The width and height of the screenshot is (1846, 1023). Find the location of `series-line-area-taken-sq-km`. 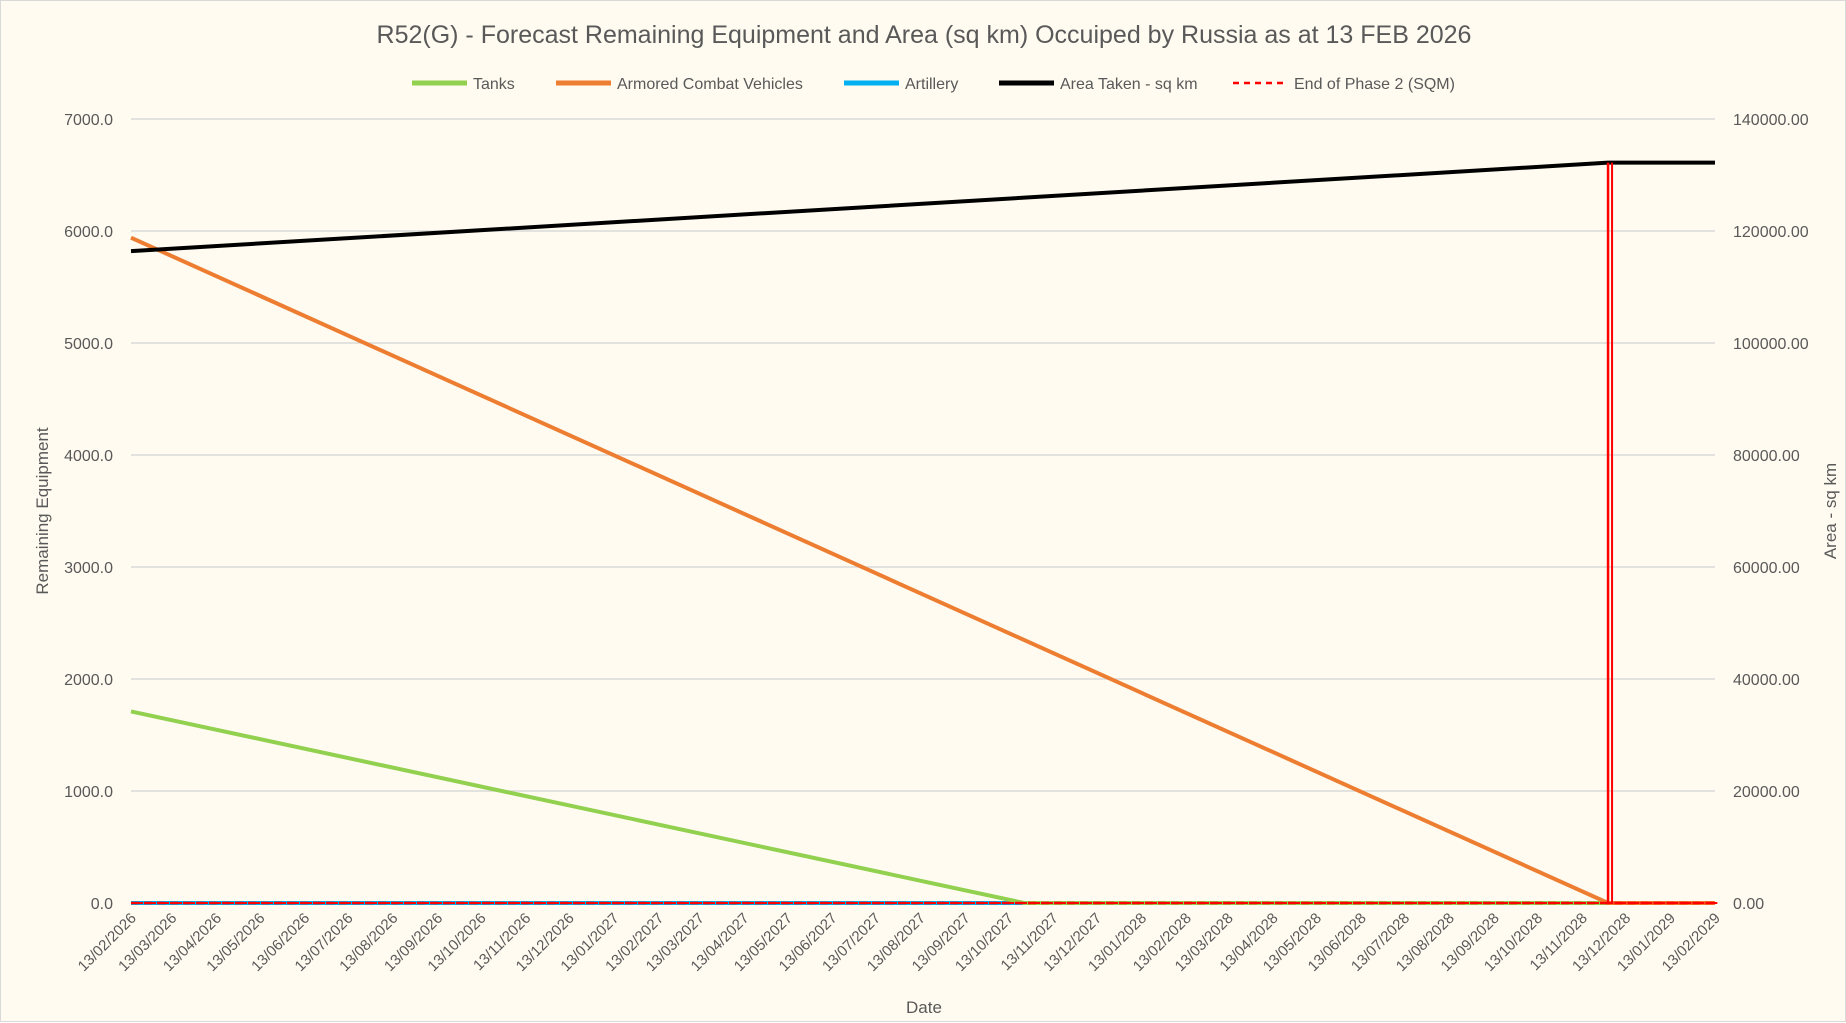

series-line-area-taken-sq-km is located at coordinates (922, 207).